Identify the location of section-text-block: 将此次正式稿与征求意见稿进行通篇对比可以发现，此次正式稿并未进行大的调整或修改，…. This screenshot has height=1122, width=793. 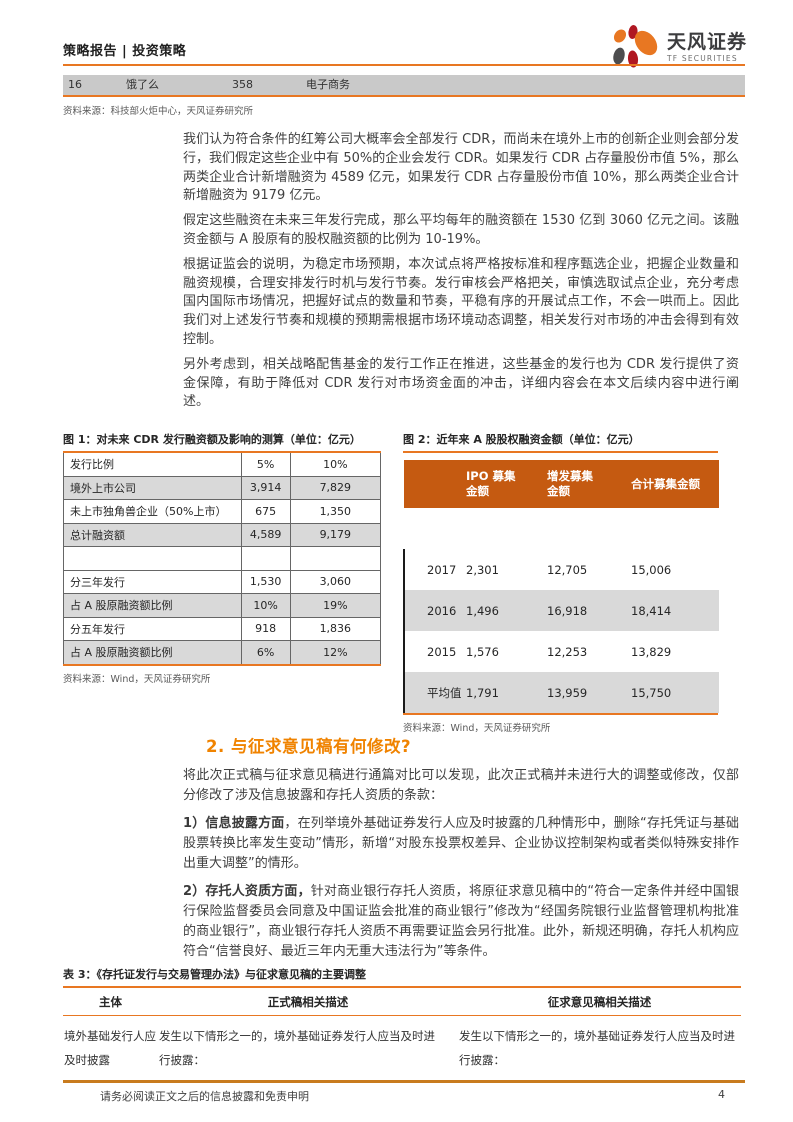
(461, 868).